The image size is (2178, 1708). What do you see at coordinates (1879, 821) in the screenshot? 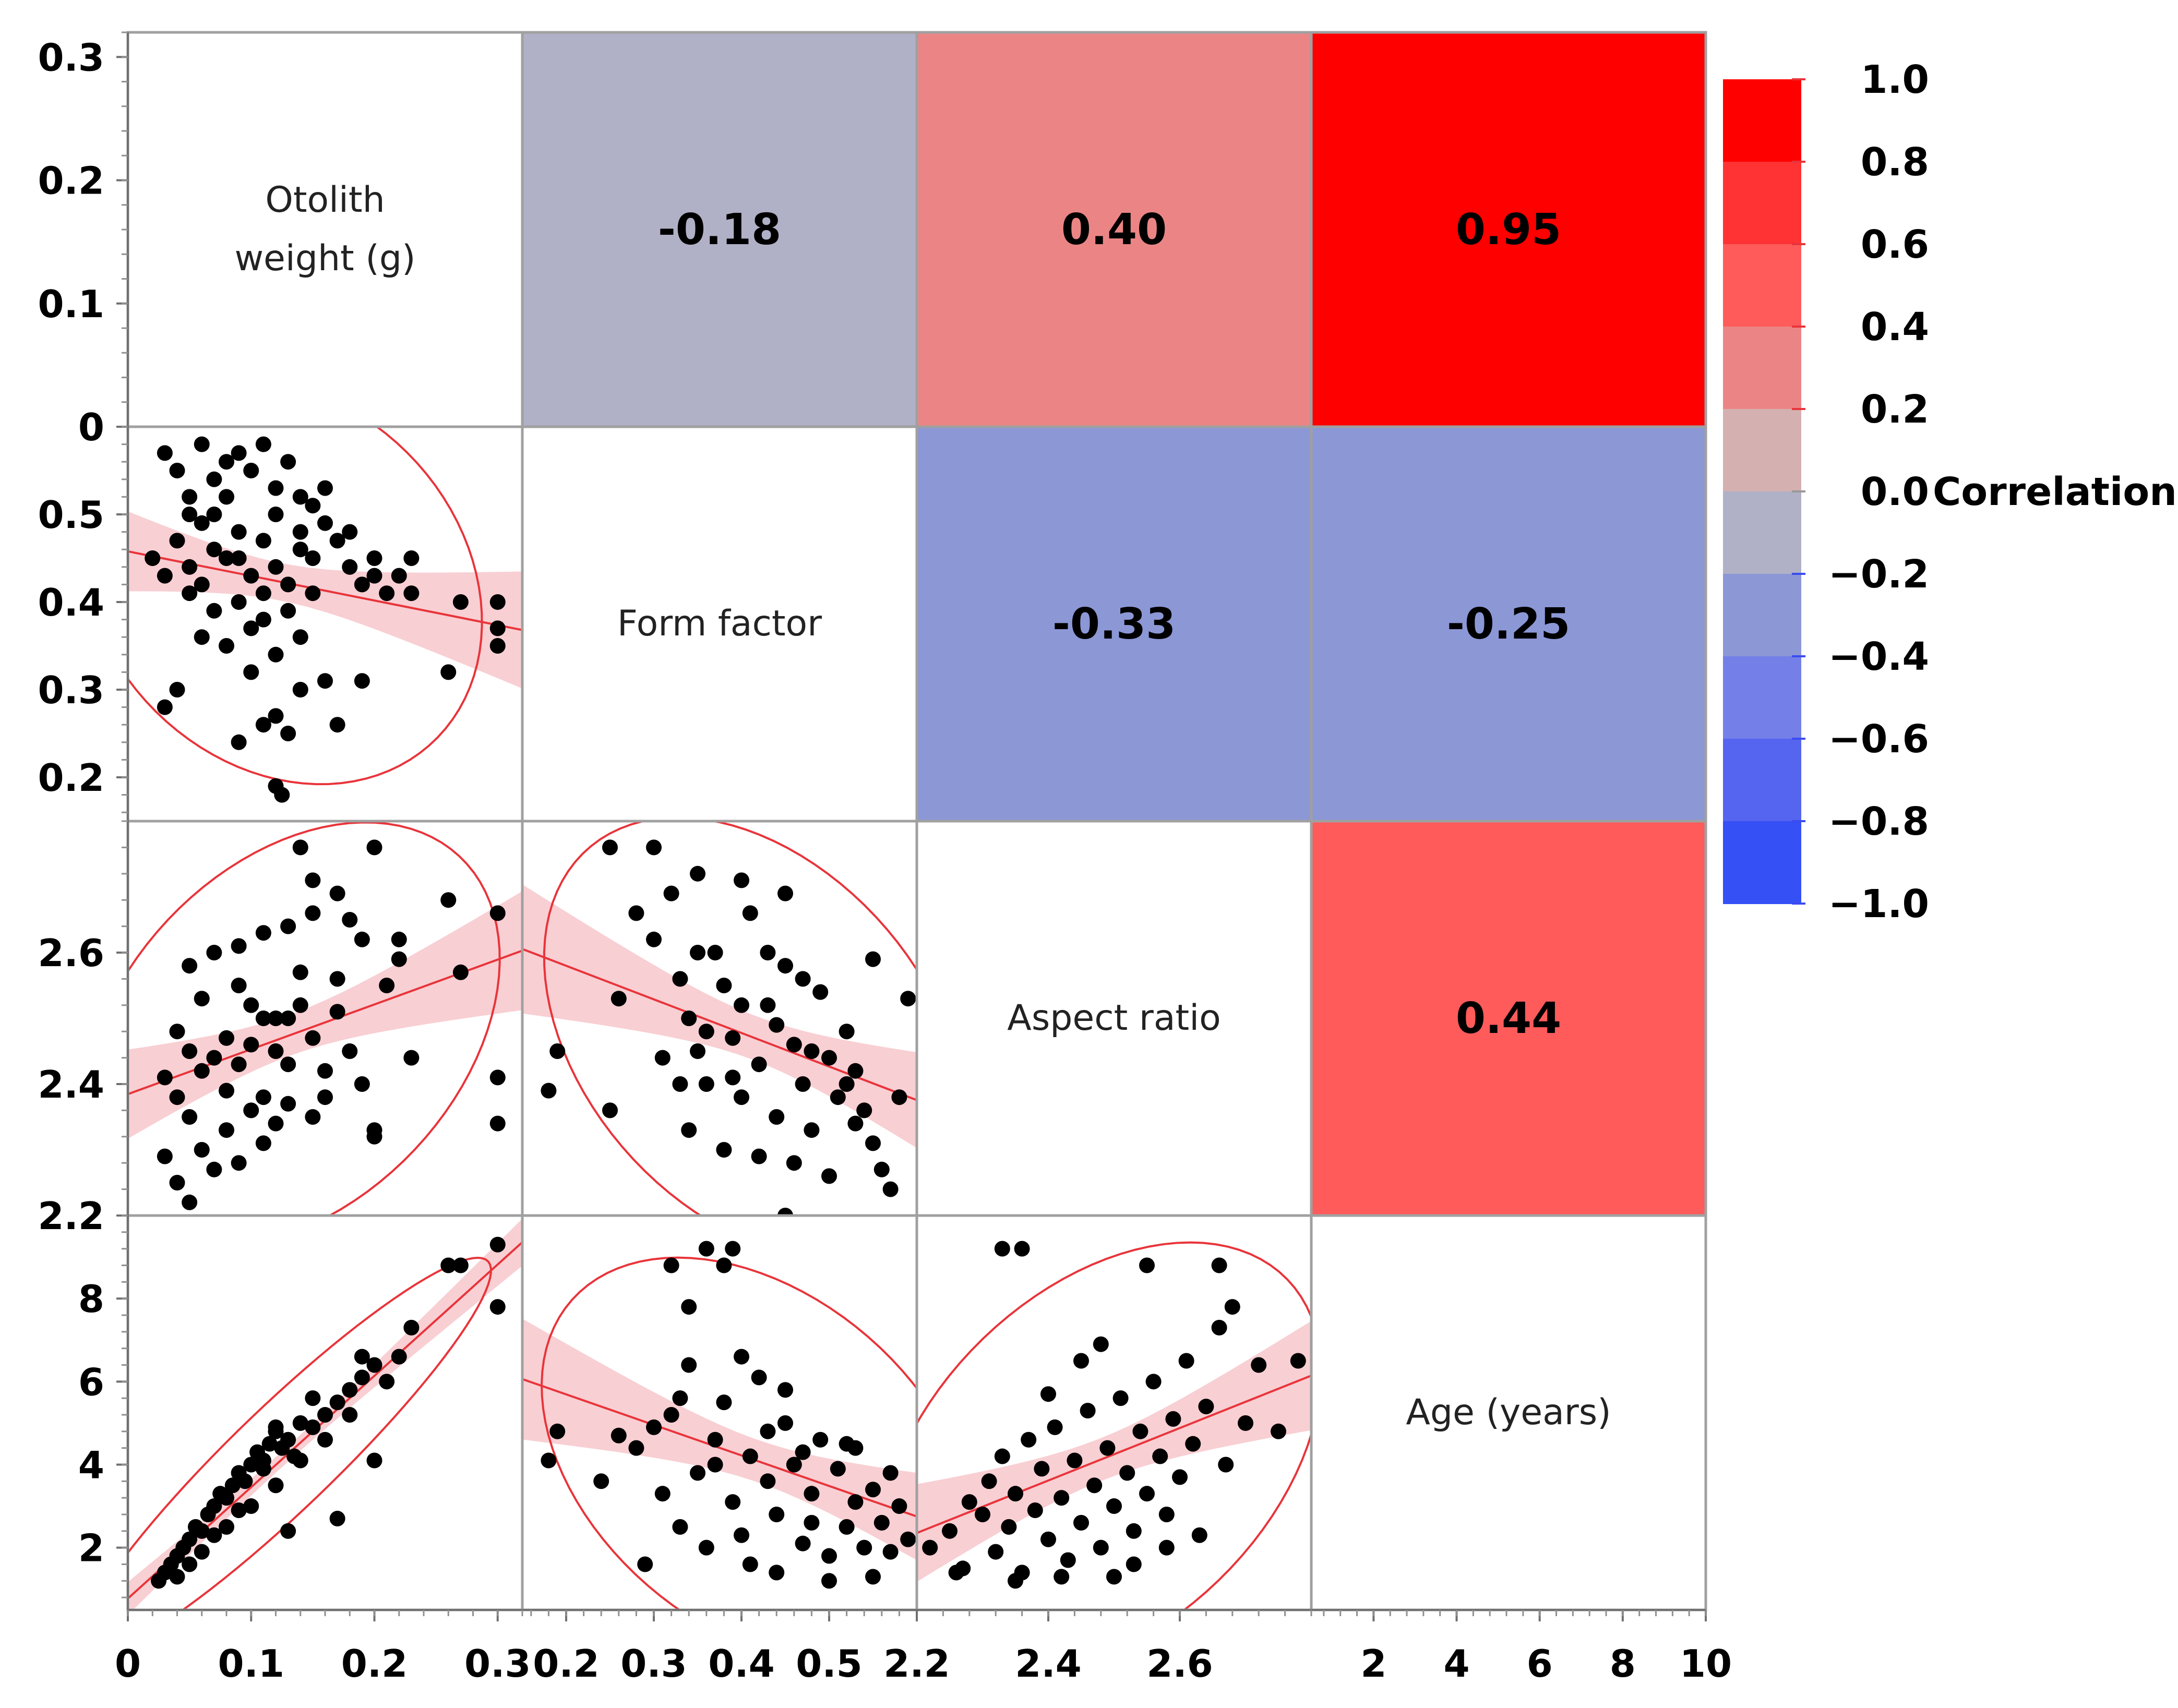
I see `legend-tick-label: −0.8` at bounding box center [1879, 821].